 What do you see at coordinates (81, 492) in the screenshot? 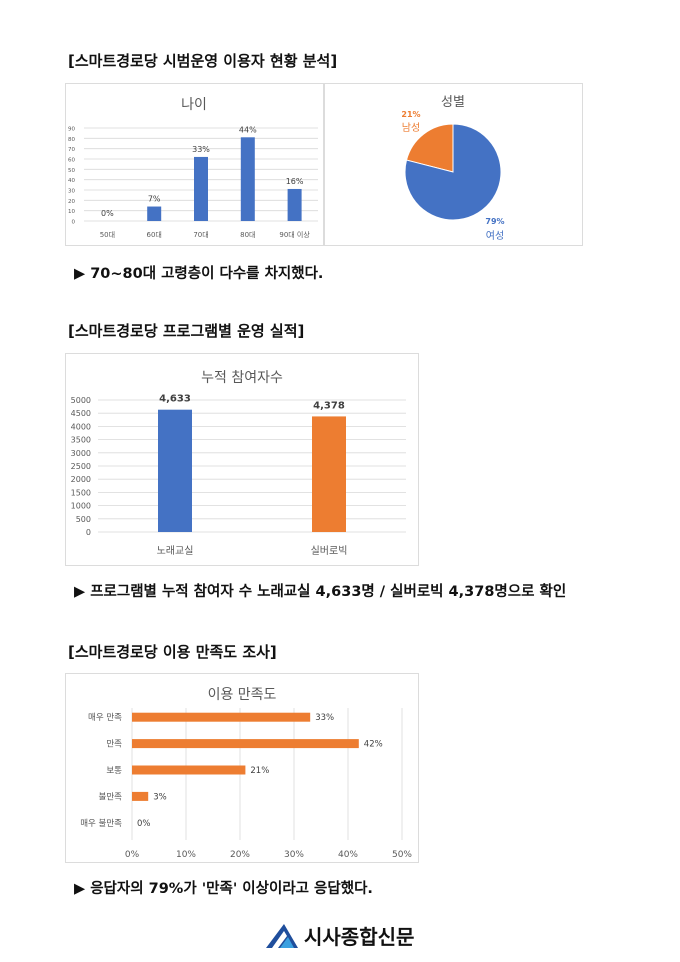
I see `participants-ytick-label: 1500` at bounding box center [81, 492].